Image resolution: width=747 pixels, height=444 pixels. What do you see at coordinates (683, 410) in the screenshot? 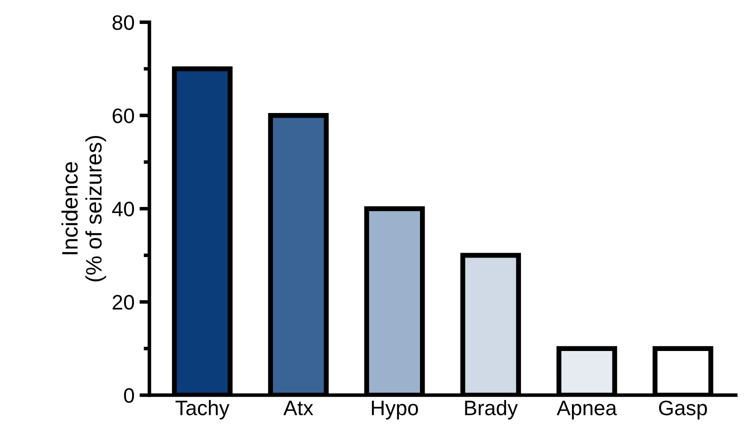
I see `x-tick-label: Gasp` at bounding box center [683, 410].